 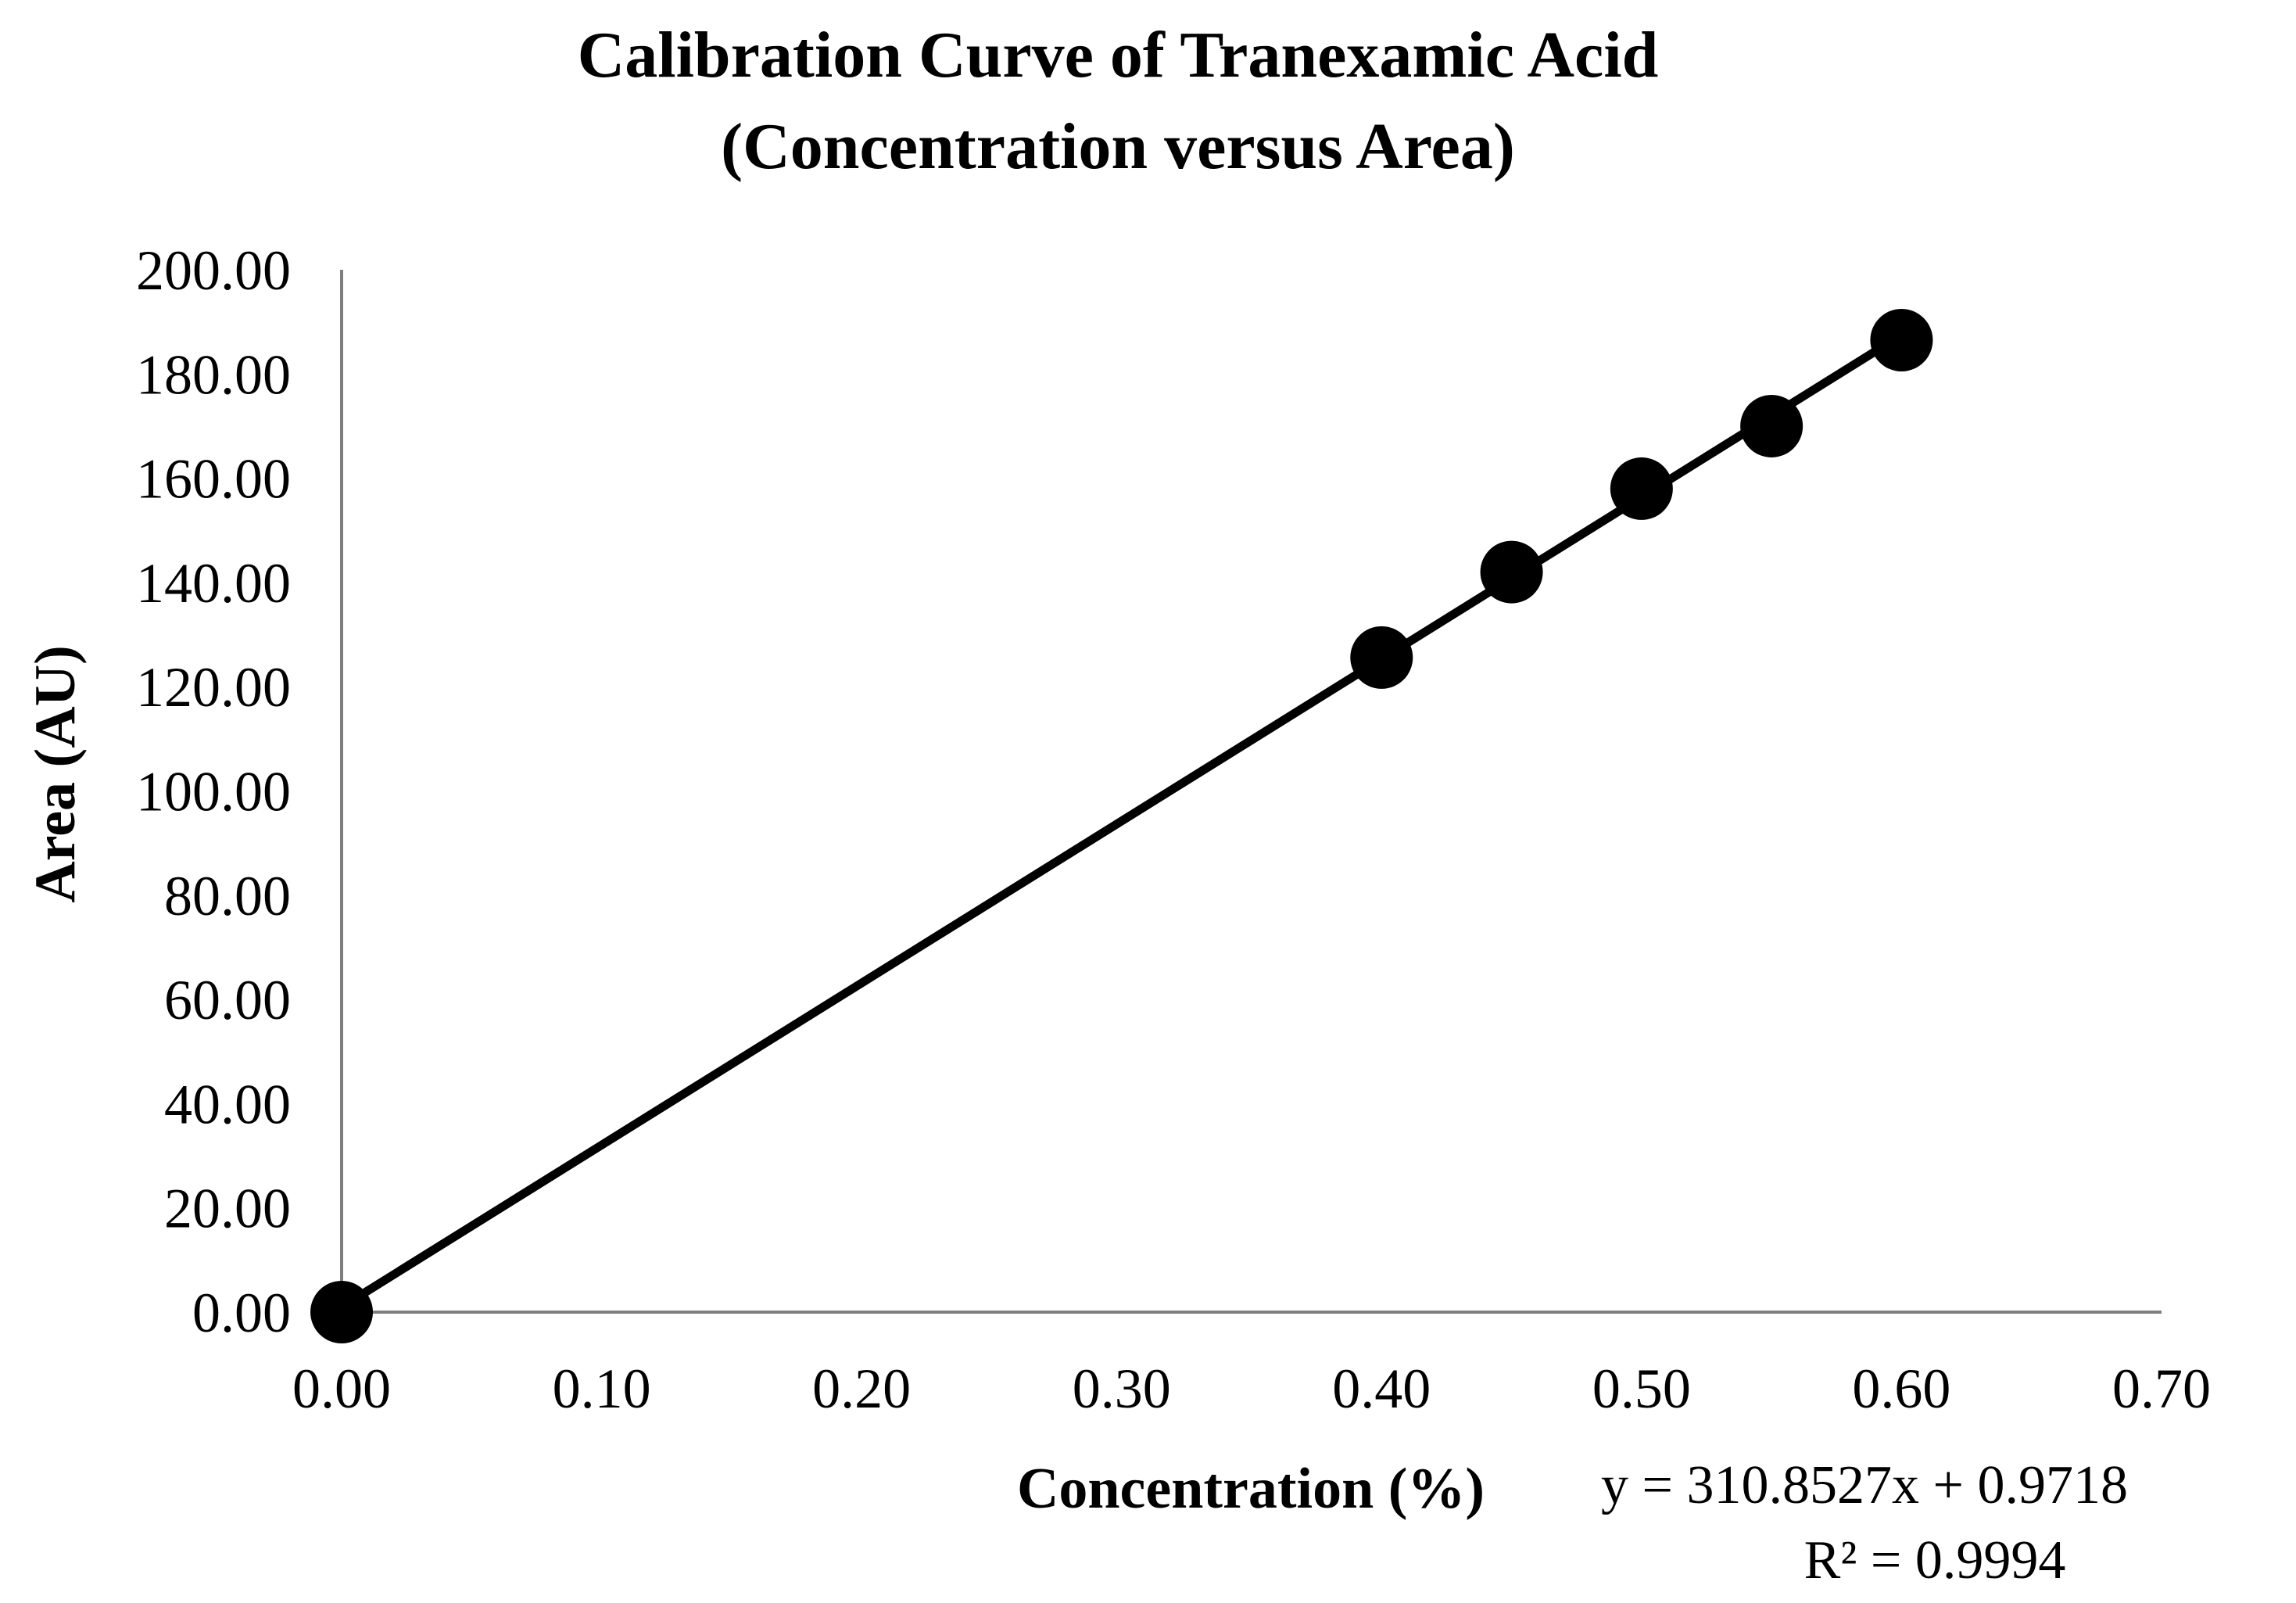 What do you see at coordinates (1118, 55) in the screenshot?
I see `chart-title-line-1: Calibration Curve of Tranexamic Acid` at bounding box center [1118, 55].